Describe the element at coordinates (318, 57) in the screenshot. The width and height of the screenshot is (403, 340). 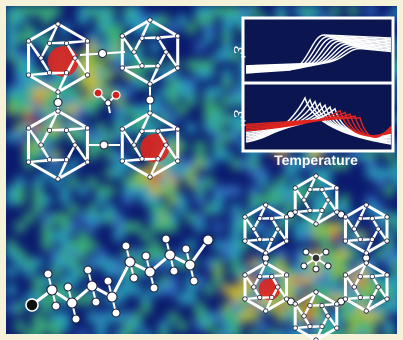
I see `permittivity-curve` at that location.